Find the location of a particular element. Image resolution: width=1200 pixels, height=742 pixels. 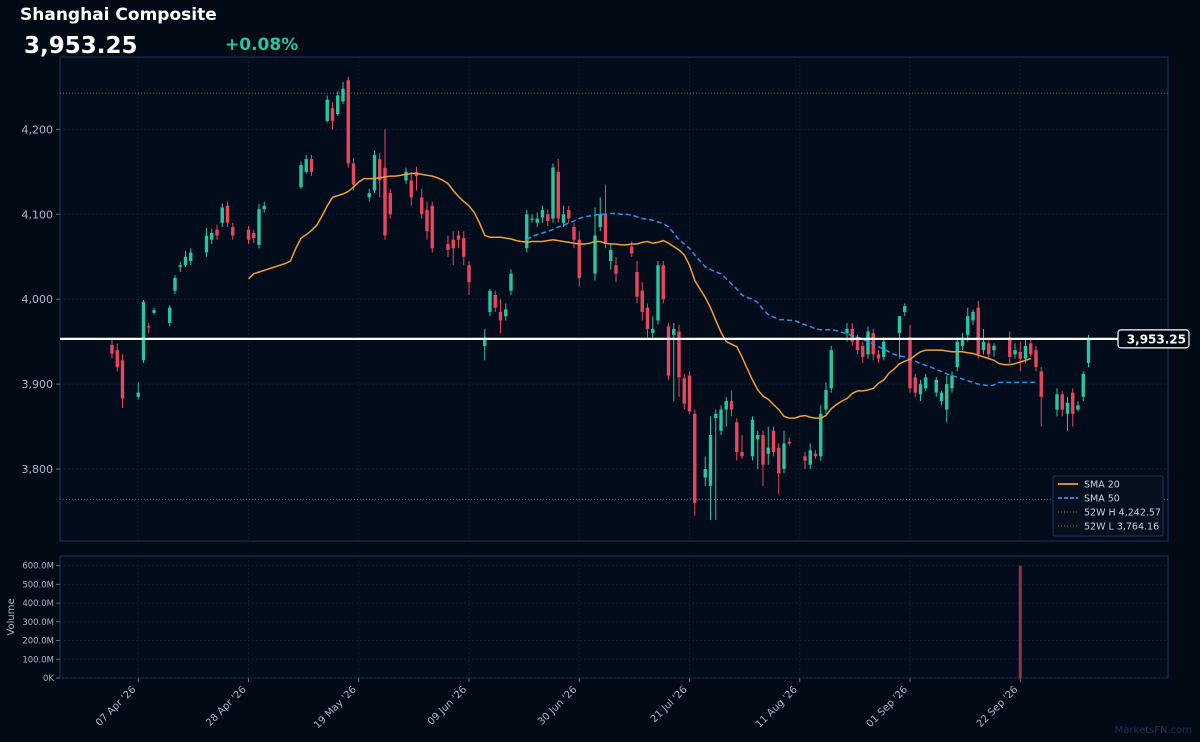

page-title: Shanghai Composite is located at coordinates (118, 15).